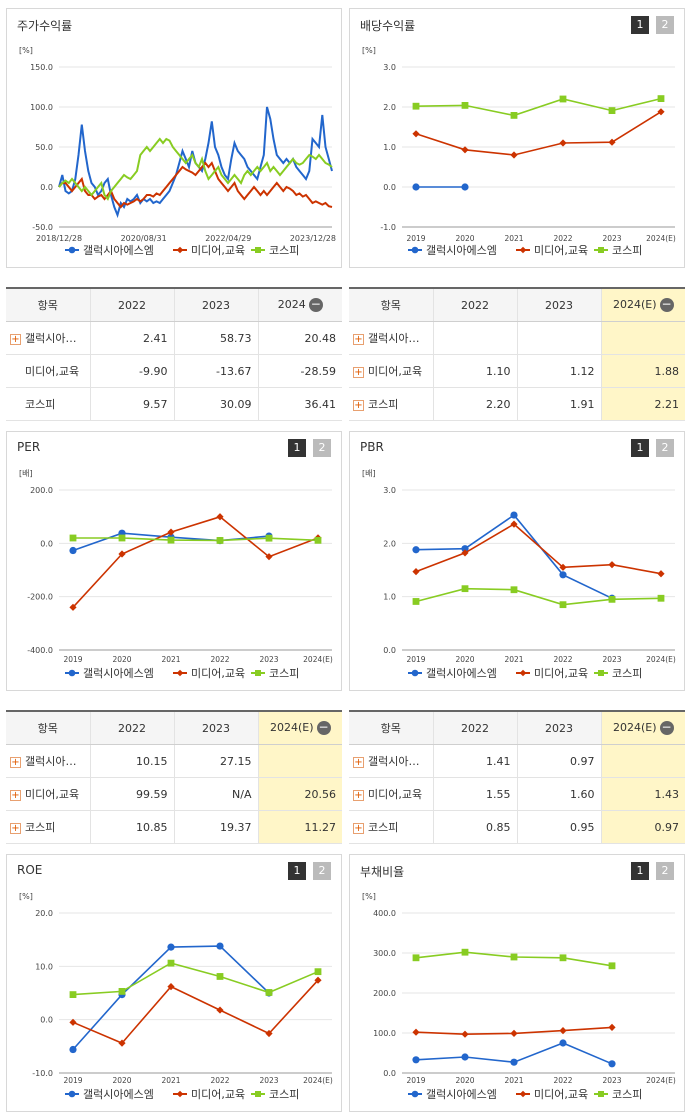  What do you see at coordinates (318, 659) in the screenshot?
I see `x-tick-label: 2024(E)` at bounding box center [318, 659].